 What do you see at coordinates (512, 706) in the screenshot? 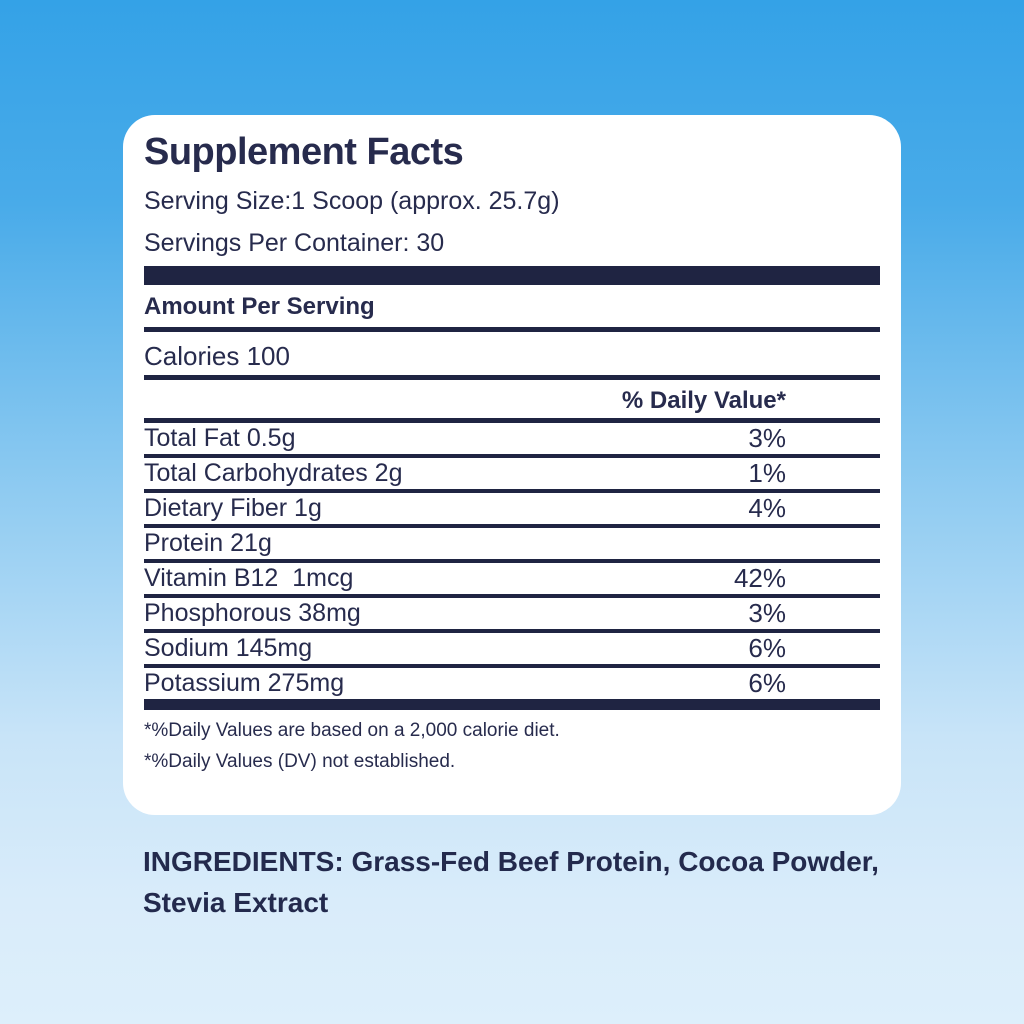
I see `divider-bottom` at bounding box center [512, 706].